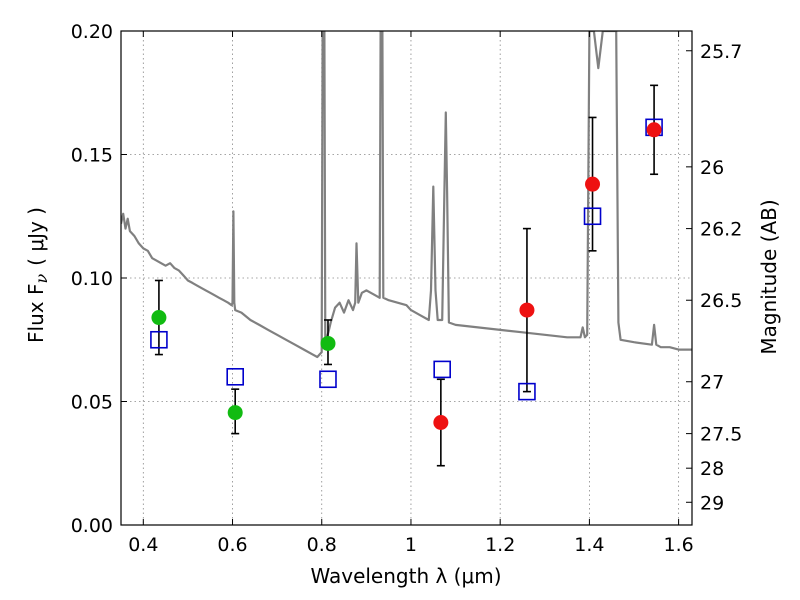 The height and width of the screenshot is (600, 800). What do you see at coordinates (92, 526) in the screenshot?
I see `y-tick-label: 0.00` at bounding box center [92, 526].